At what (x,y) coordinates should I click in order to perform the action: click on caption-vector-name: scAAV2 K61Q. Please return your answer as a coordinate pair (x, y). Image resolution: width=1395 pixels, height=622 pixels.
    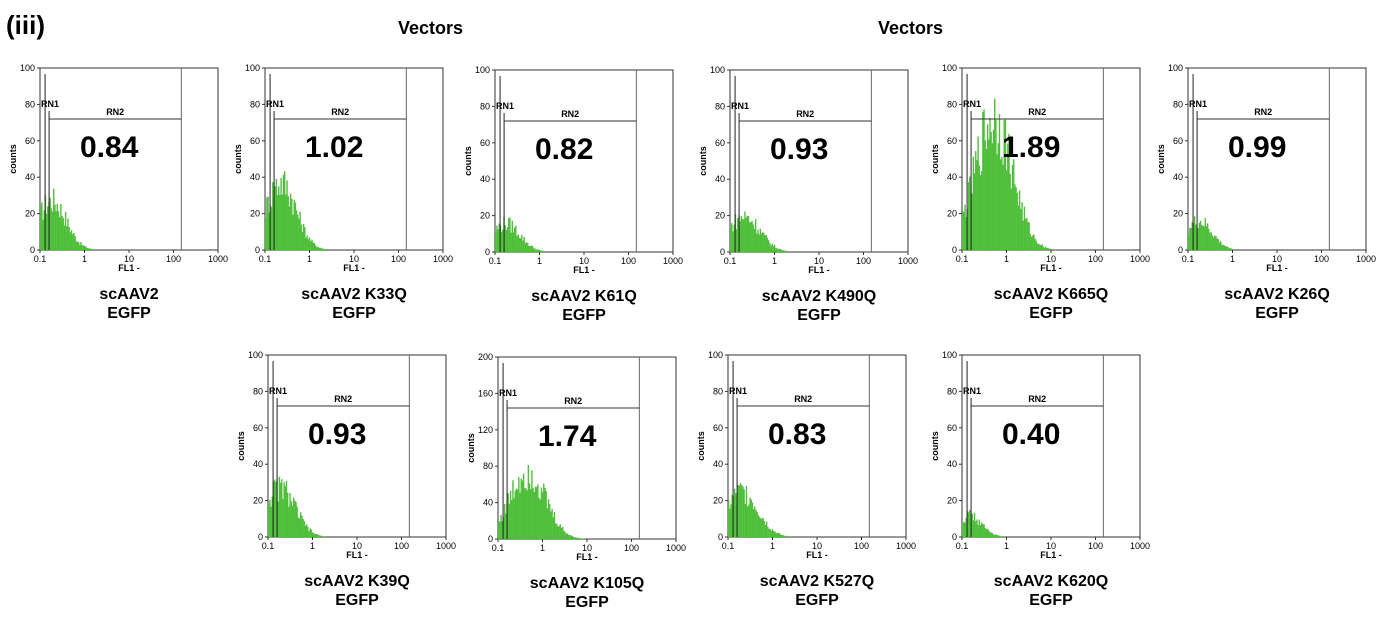
    Looking at the image, I should click on (584, 296).